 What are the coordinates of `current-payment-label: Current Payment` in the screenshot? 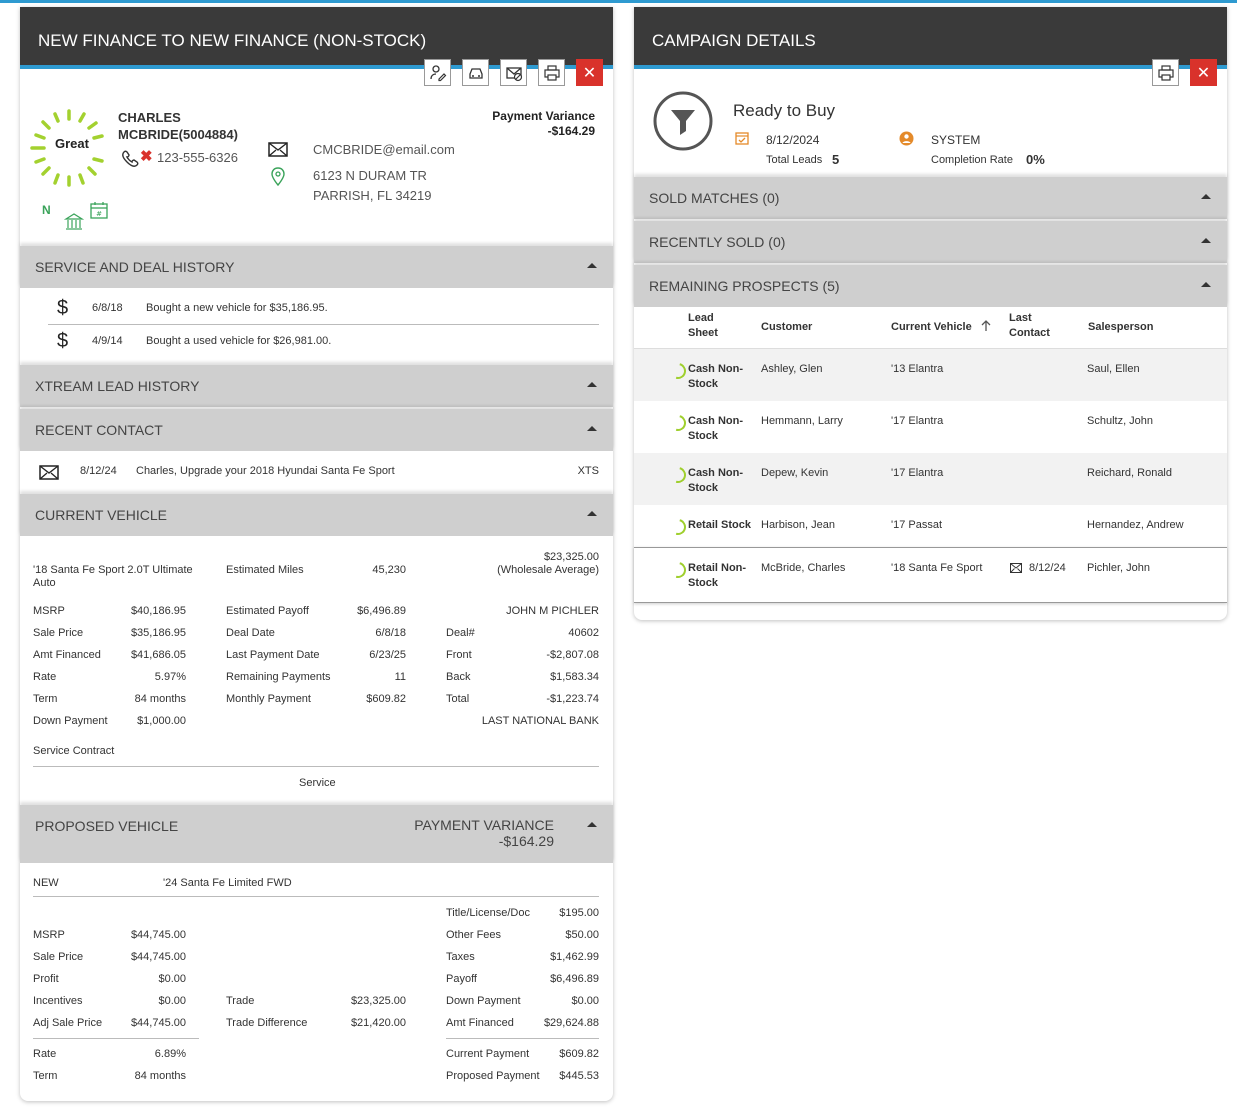 It's located at (488, 1054).